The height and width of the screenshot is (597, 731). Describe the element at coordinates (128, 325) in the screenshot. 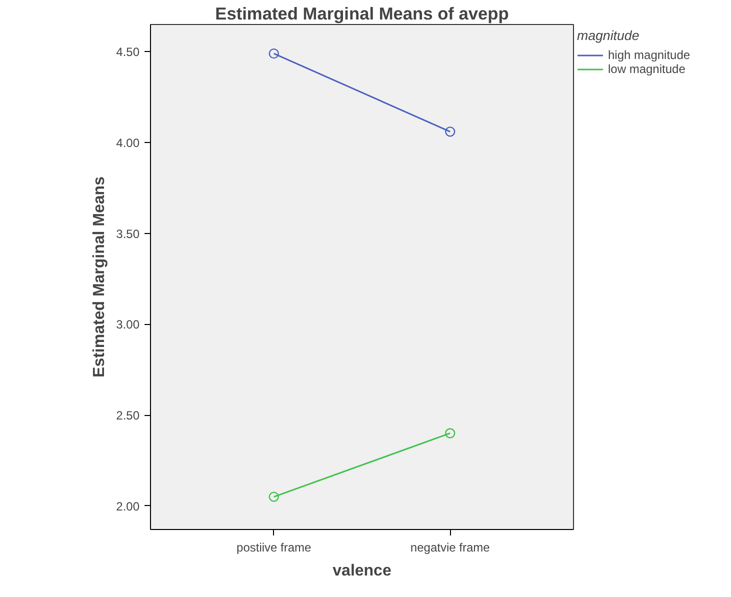

I see `y-tick-label: 3.00` at that location.